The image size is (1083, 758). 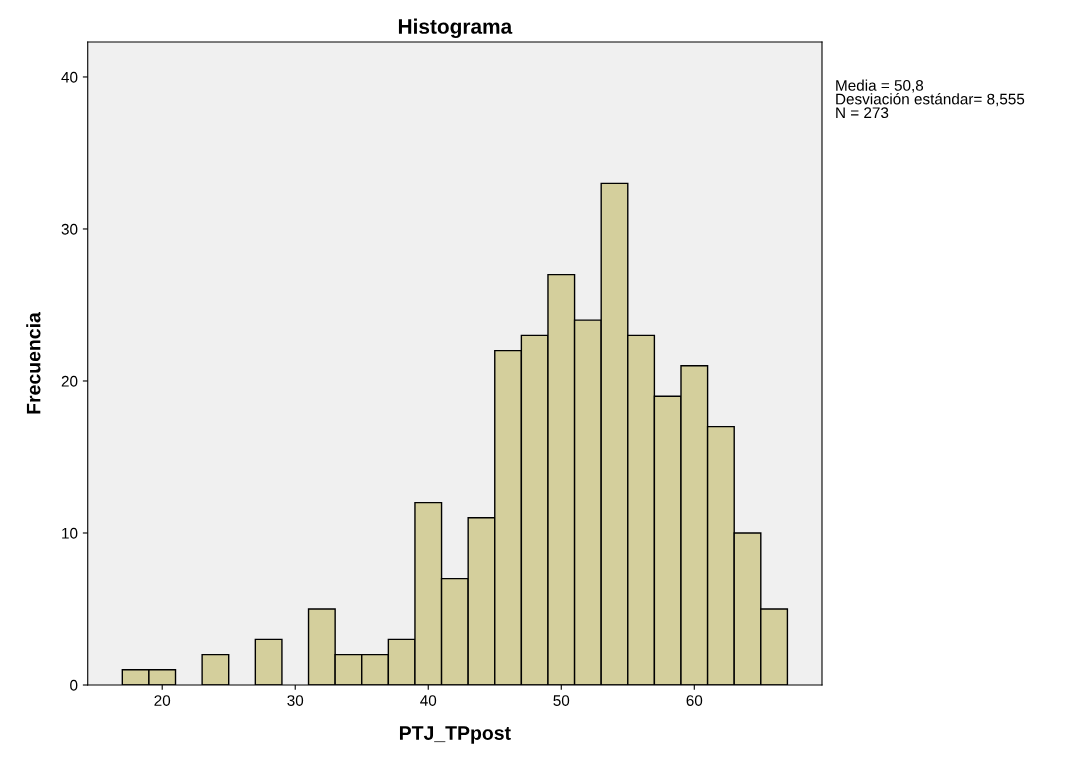 I want to click on y-tick-label: 30, so click(x=69, y=229).